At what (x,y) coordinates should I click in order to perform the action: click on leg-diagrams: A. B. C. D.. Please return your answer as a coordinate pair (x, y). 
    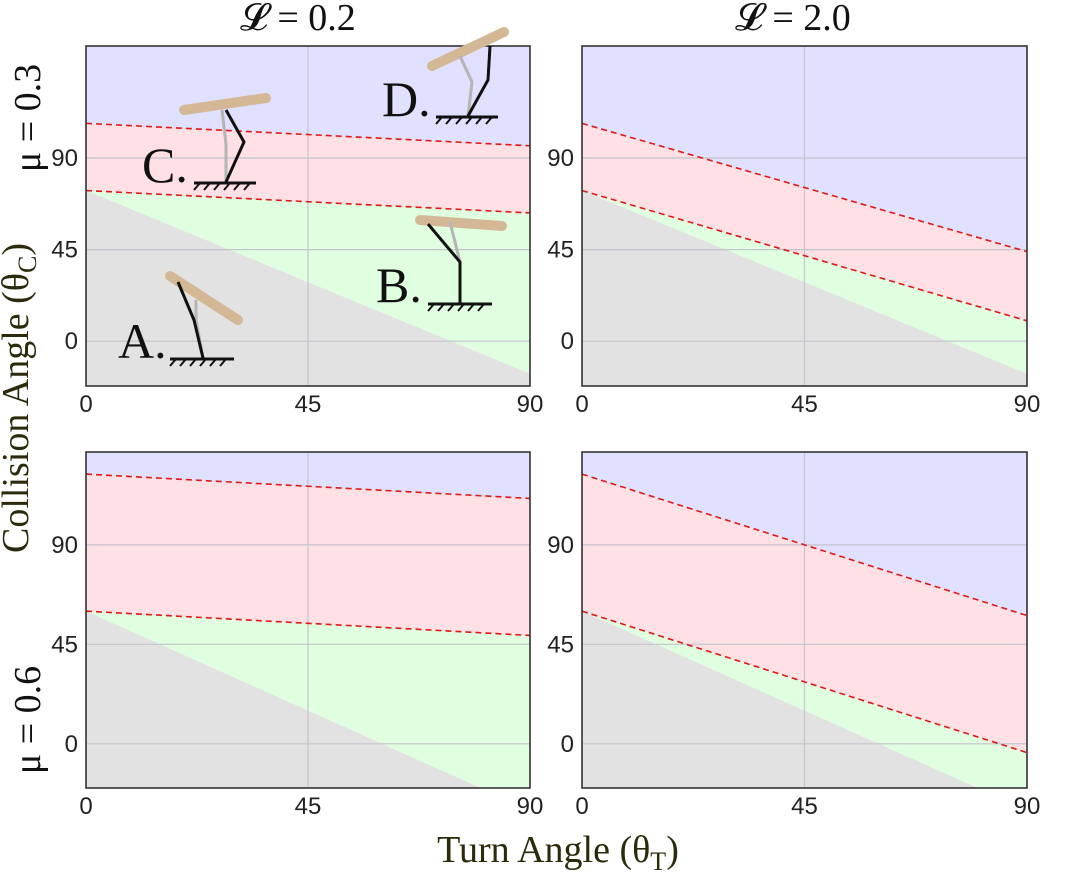
    Looking at the image, I should click on (313, 198).